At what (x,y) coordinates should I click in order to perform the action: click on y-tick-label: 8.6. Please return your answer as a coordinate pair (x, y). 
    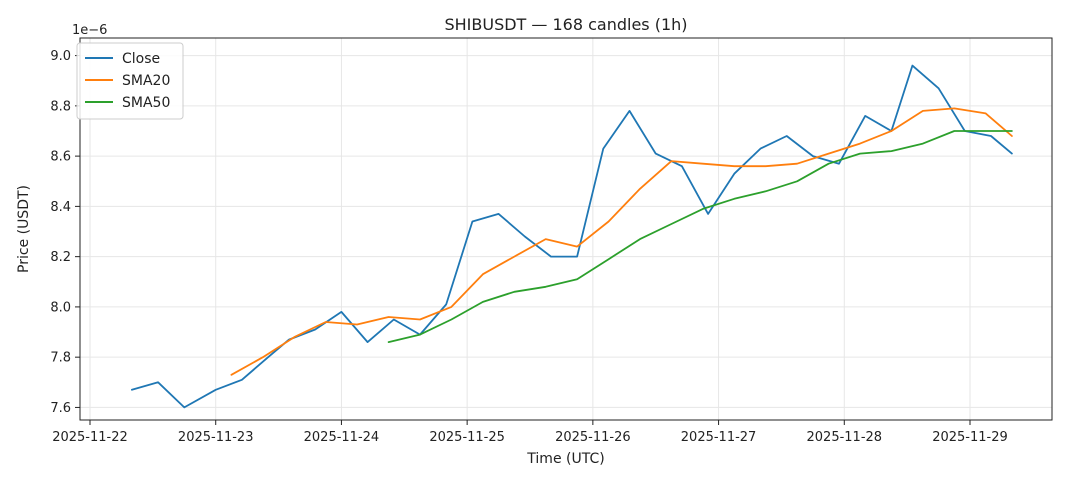
    Looking at the image, I should click on (60, 157).